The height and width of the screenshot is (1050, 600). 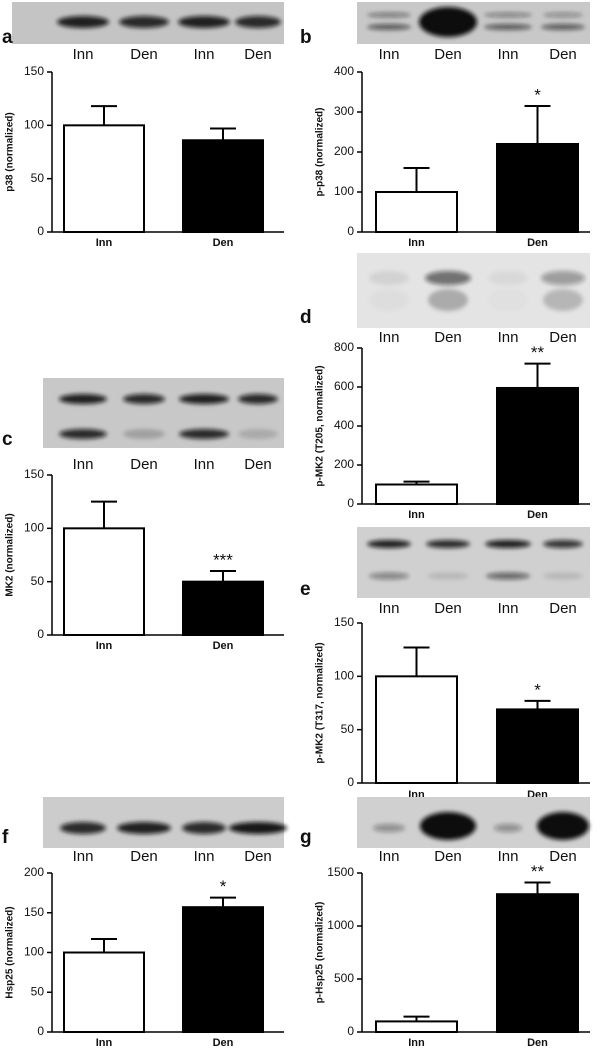 What do you see at coordinates (10, 554) in the screenshot?
I see `y-axis-label: MK2 (normalized)` at bounding box center [10, 554].